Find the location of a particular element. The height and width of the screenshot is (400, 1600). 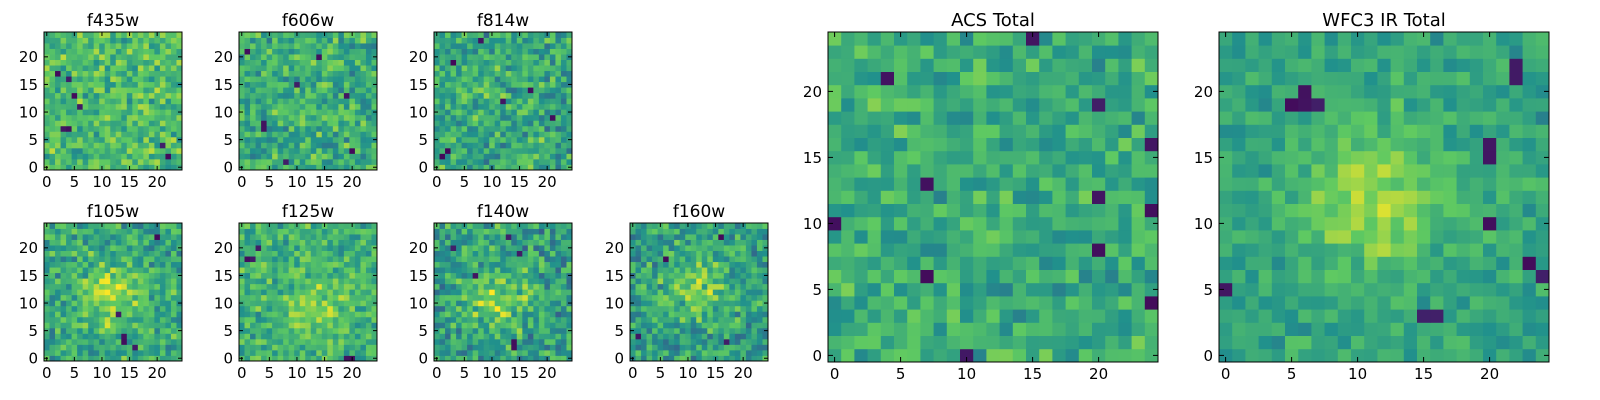

y-tick-label: 5 is located at coordinates (423, 140).